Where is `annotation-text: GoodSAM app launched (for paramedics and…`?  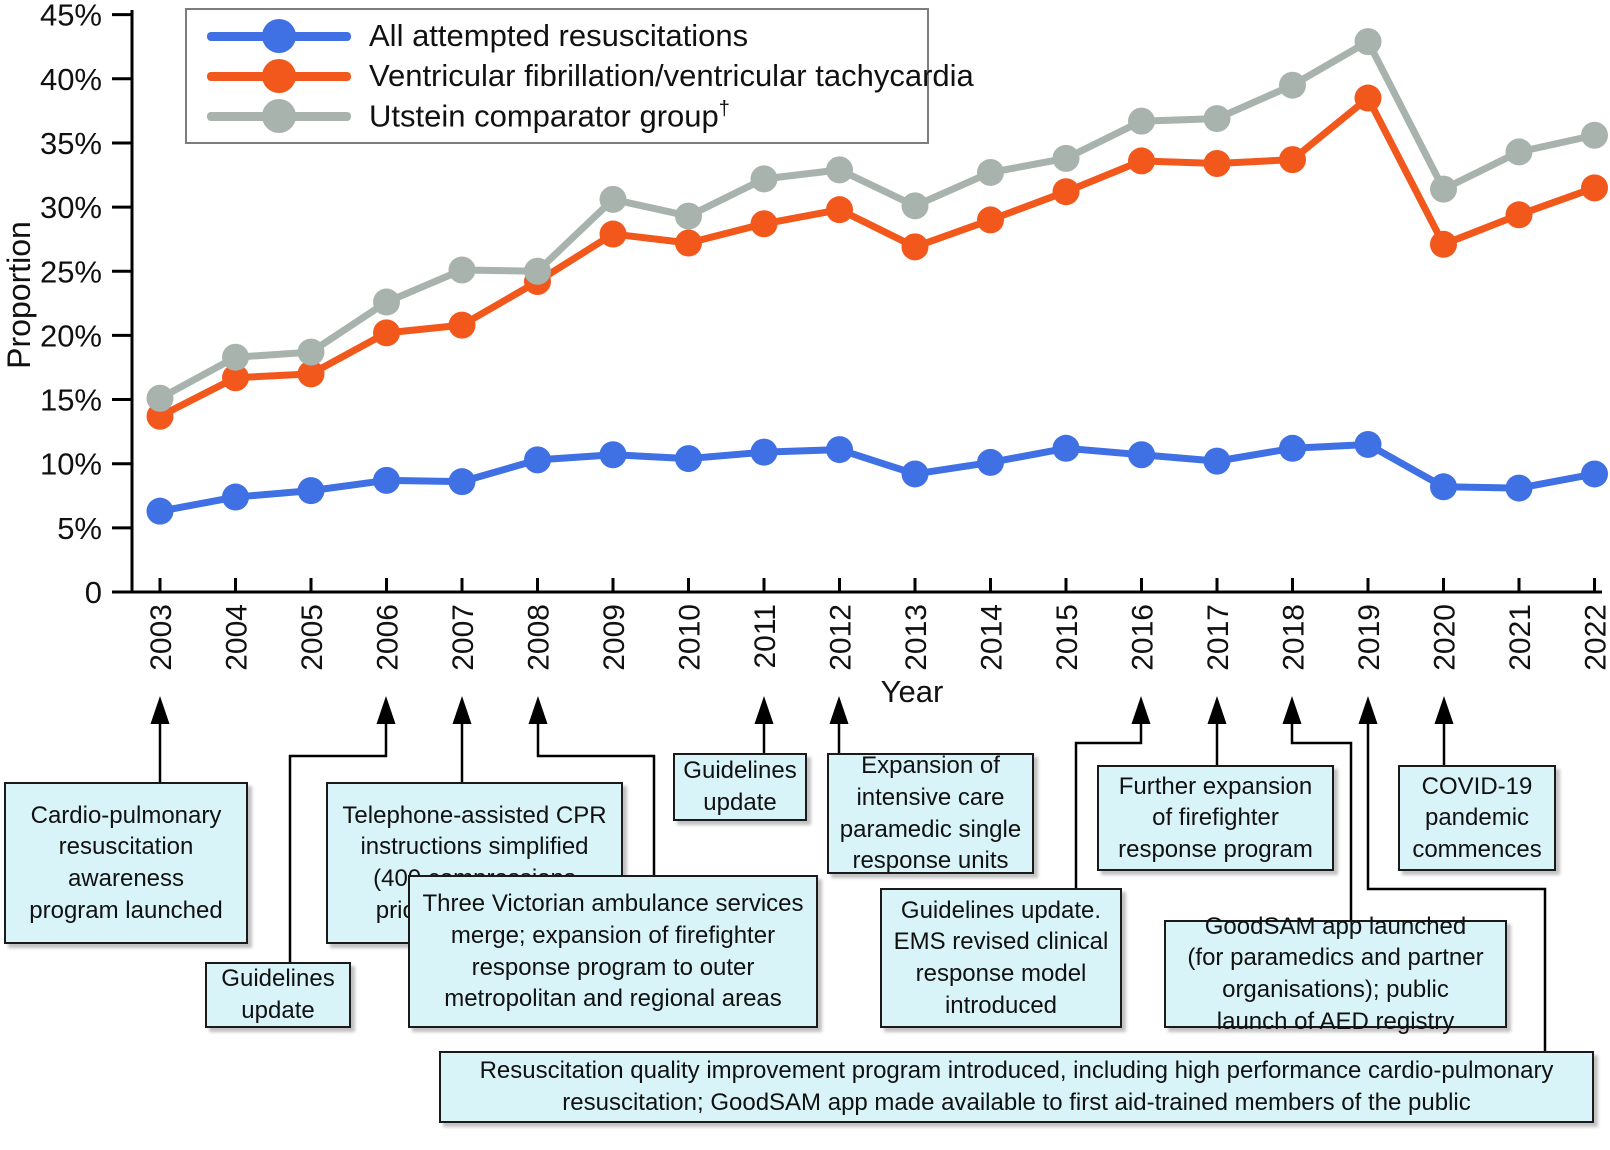
annotation-text: GoodSAM app launched (for paramedics and… is located at coordinates (1335, 973).